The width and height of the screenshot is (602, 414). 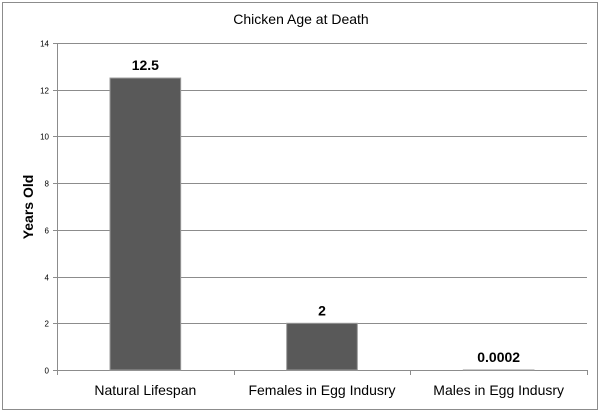 What do you see at coordinates (28, 207) in the screenshot?
I see `y-axis-label: Years Old` at bounding box center [28, 207].